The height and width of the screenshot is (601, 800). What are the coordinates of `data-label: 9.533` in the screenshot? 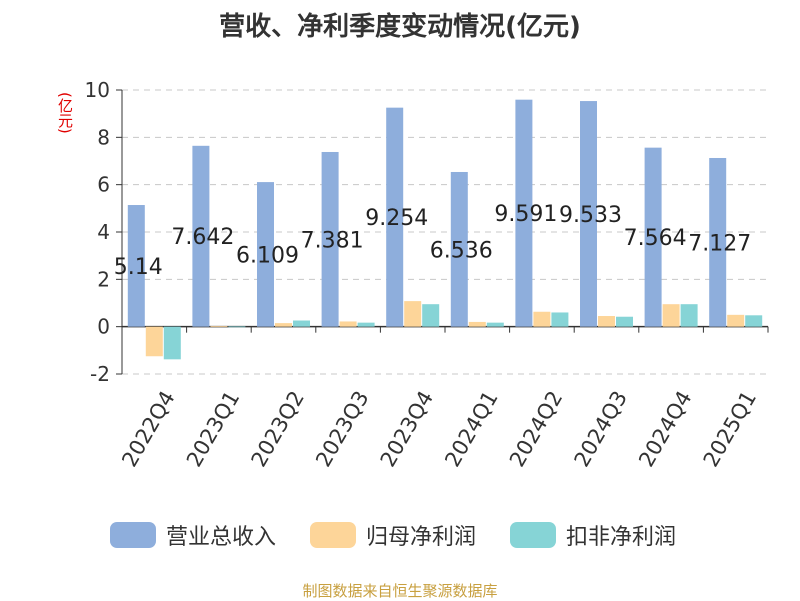 It's located at (590, 215).